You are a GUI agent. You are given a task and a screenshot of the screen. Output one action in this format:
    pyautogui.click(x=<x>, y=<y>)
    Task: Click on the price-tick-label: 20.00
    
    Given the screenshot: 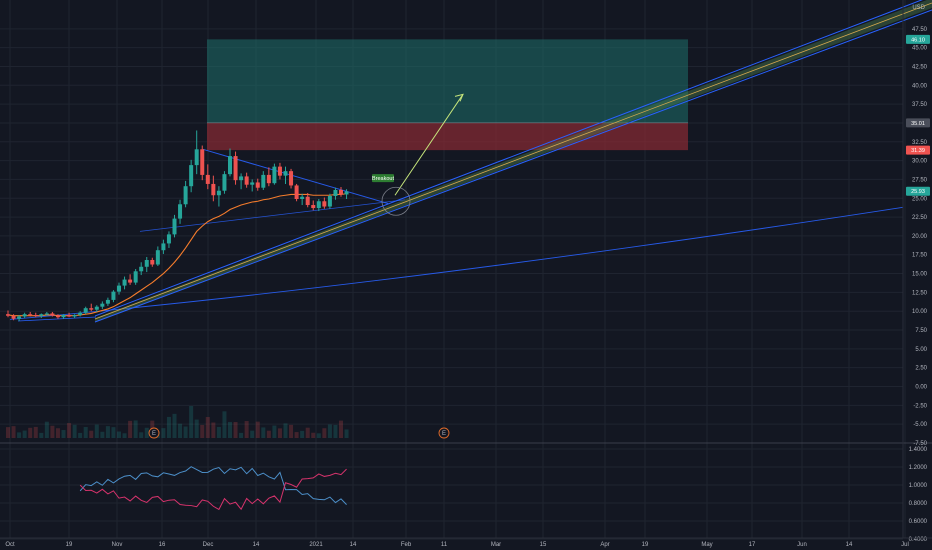 What is the action you would take?
    pyautogui.click(x=920, y=237)
    